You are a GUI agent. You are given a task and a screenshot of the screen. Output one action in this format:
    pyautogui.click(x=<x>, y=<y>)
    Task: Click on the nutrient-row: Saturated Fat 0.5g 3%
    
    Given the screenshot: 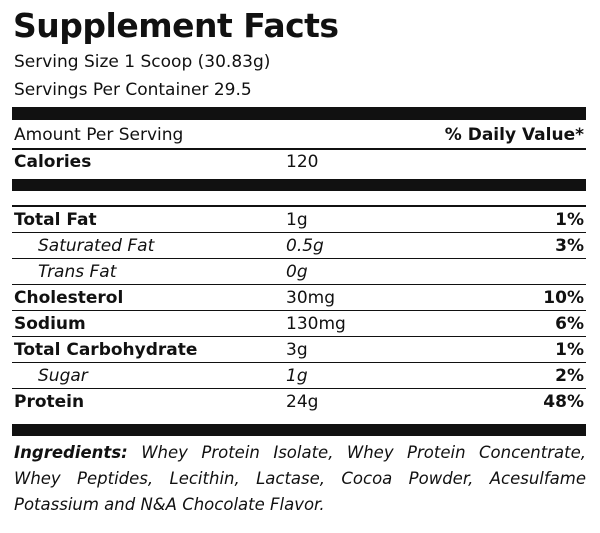 What is the action you would take?
    pyautogui.click(x=299, y=246)
    